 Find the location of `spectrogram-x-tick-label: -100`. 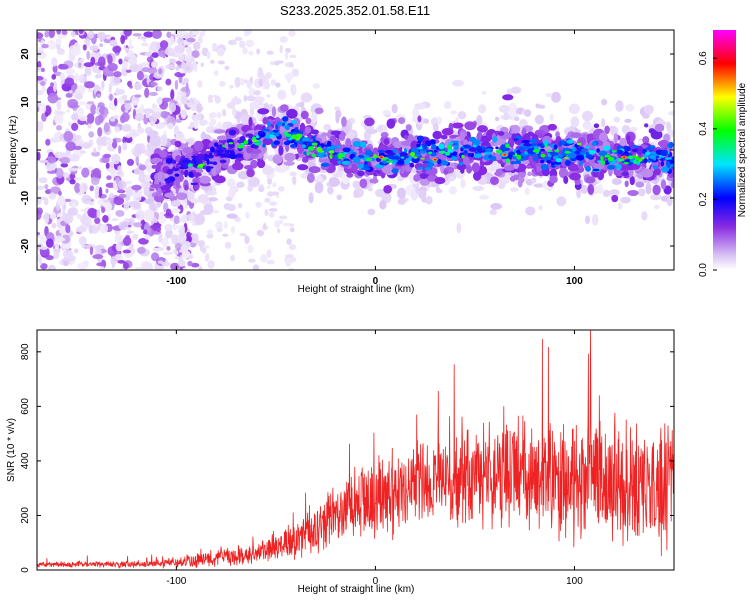

spectrogram-x-tick-label: -100 is located at coordinates (176, 281).